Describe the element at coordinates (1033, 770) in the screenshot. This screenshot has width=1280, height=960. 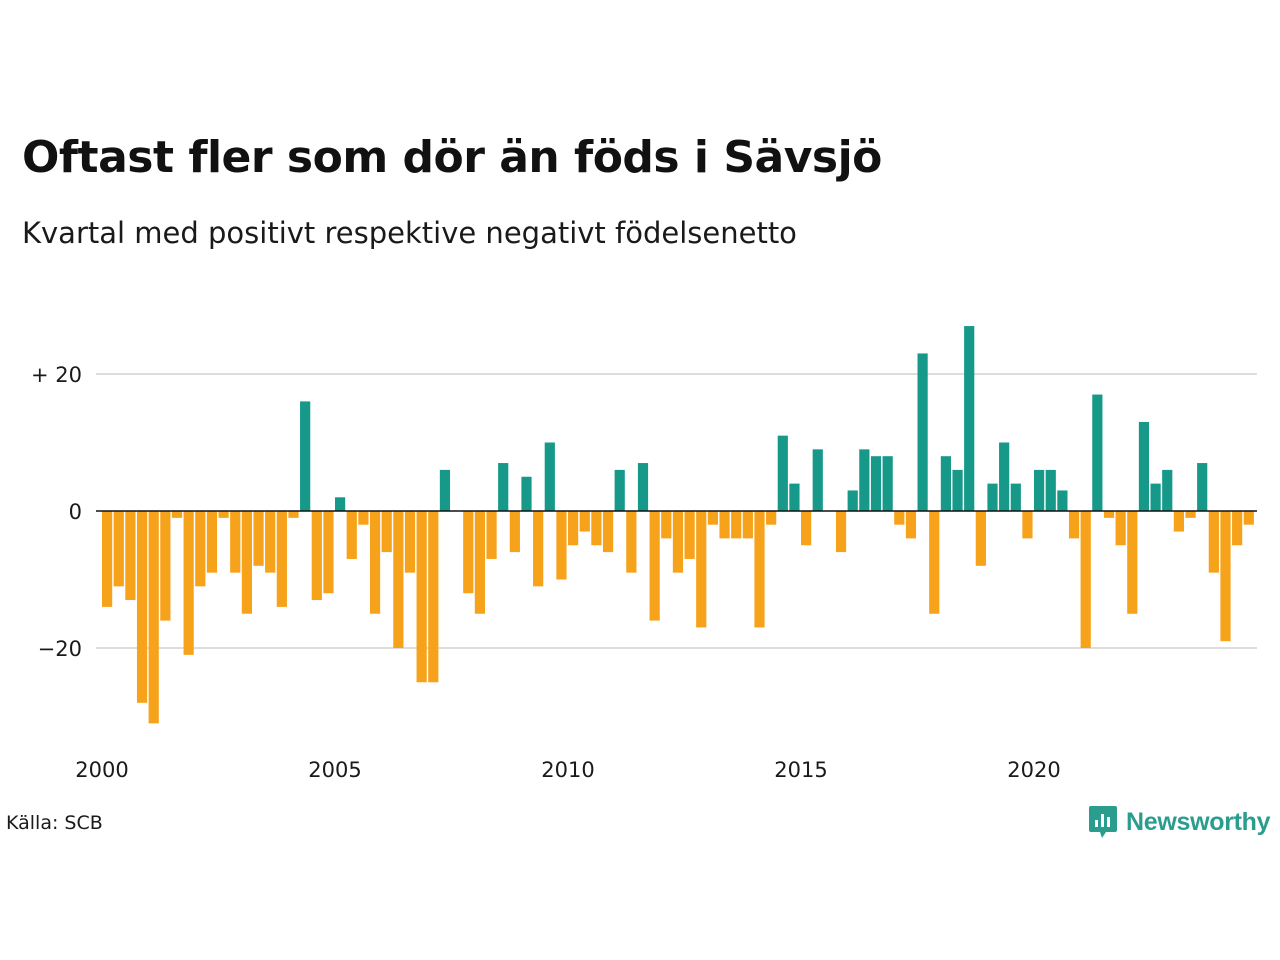
I see `x-tick-label: 2020` at that location.